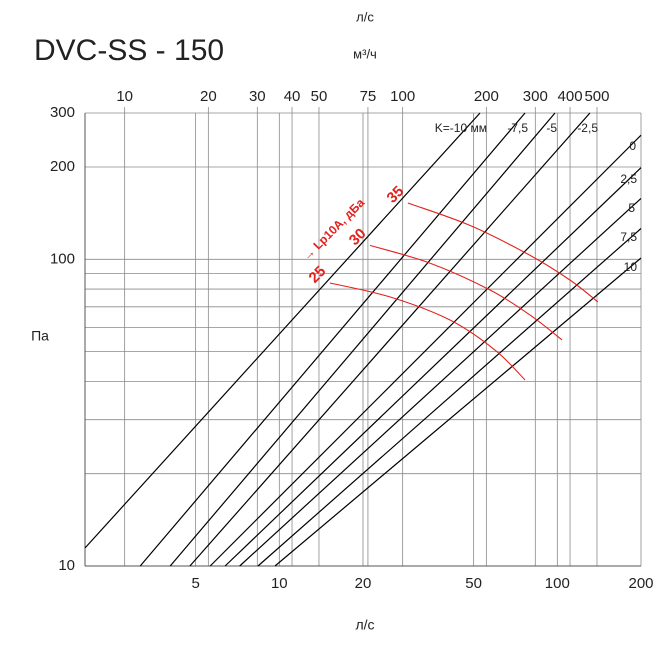  I want to click on y-tick-label: 200, so click(62, 166).